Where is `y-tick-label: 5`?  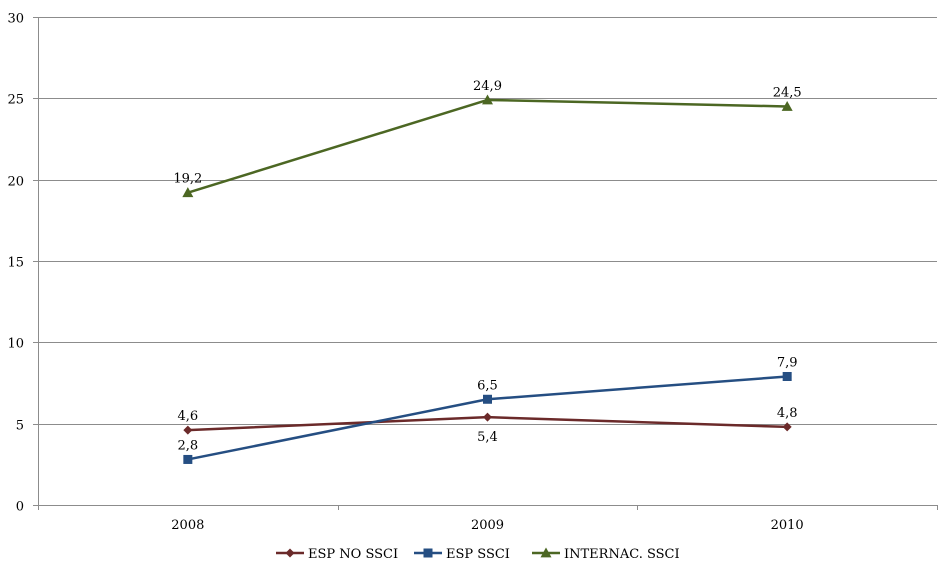 y-tick-label: 5 is located at coordinates (20, 426).